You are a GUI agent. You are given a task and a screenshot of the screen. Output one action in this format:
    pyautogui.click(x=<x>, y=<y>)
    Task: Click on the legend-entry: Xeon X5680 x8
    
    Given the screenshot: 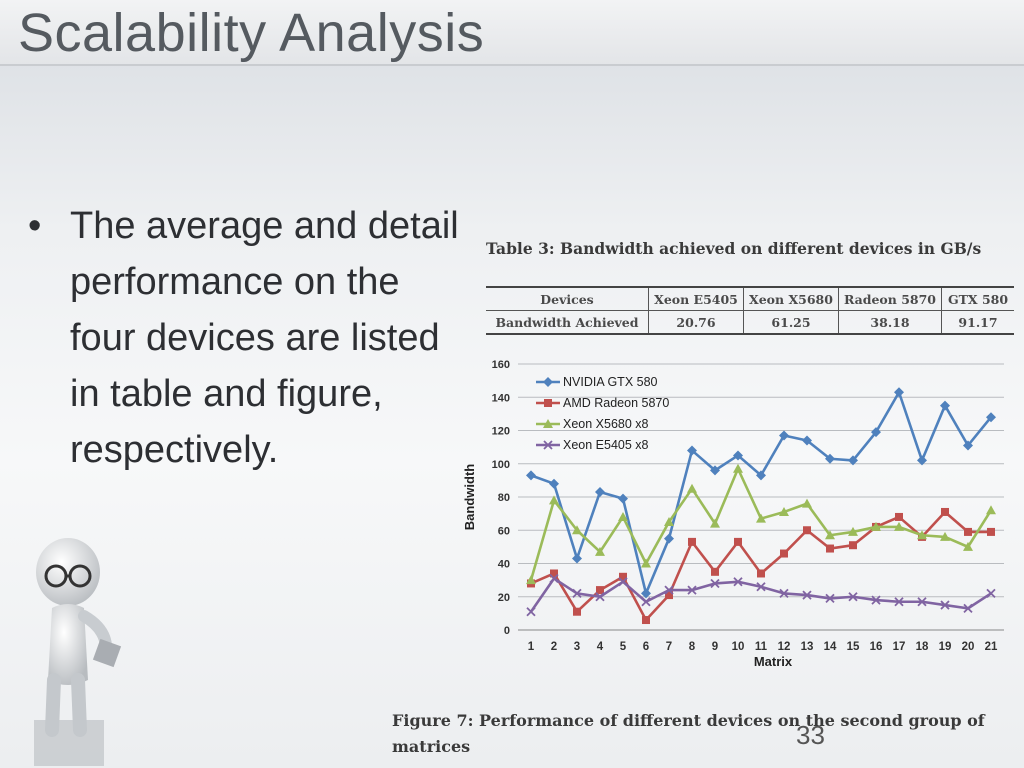 What is the action you would take?
    pyautogui.click(x=606, y=424)
    